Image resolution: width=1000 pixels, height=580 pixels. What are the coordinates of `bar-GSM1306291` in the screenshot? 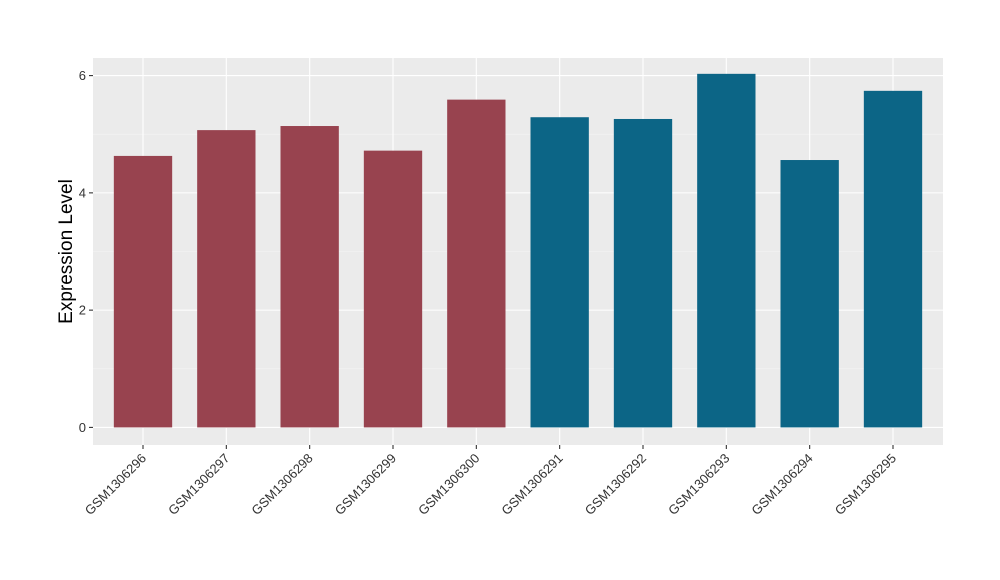 It's located at (559, 272).